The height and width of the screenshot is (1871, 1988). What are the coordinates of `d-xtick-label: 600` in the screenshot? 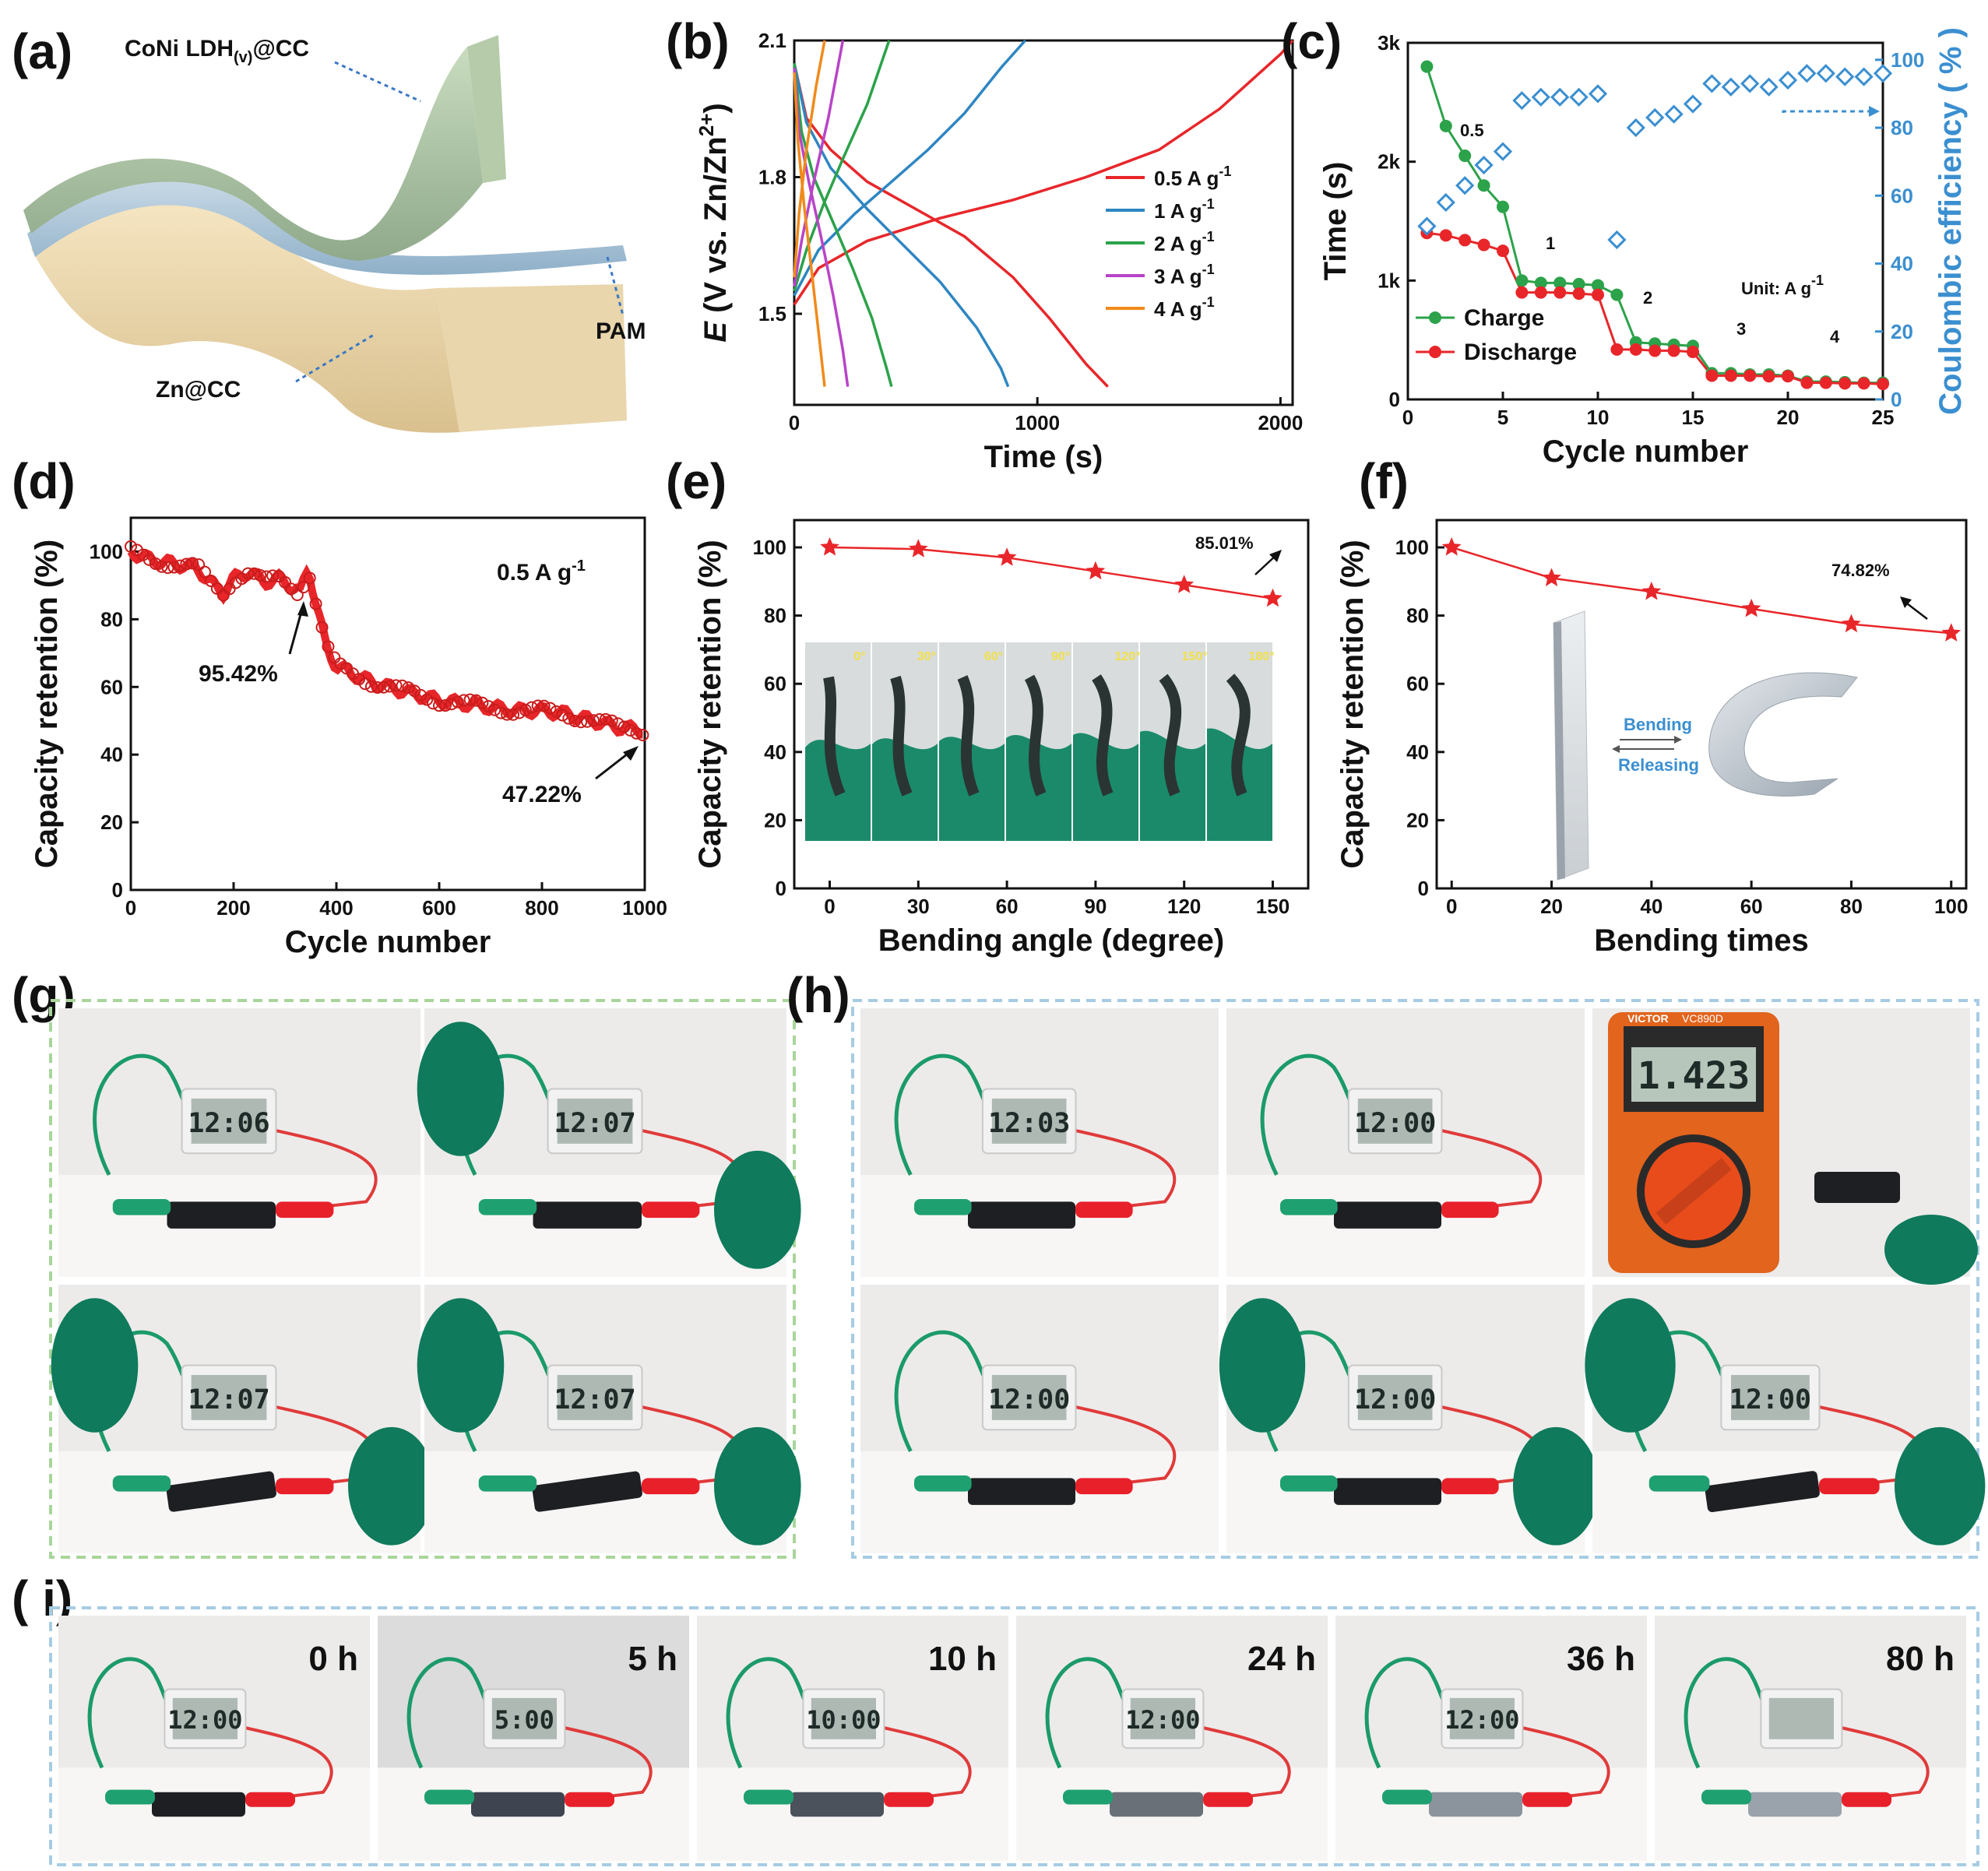 It's located at (439, 908).